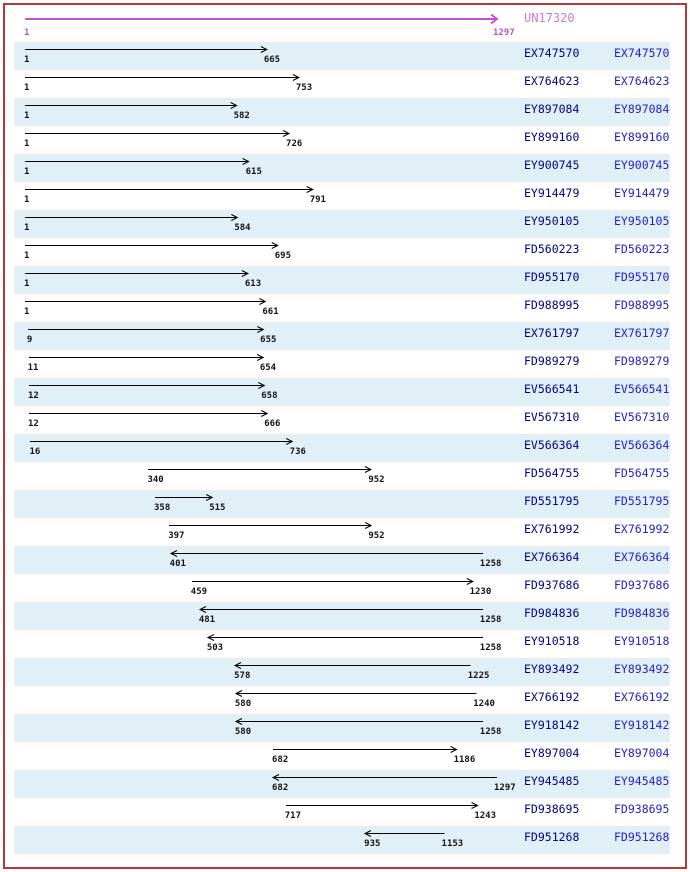 Image resolution: width=690 pixels, height=872 pixels. Describe the element at coordinates (552, 81) in the screenshot. I see `accession-link: EX764623` at that location.